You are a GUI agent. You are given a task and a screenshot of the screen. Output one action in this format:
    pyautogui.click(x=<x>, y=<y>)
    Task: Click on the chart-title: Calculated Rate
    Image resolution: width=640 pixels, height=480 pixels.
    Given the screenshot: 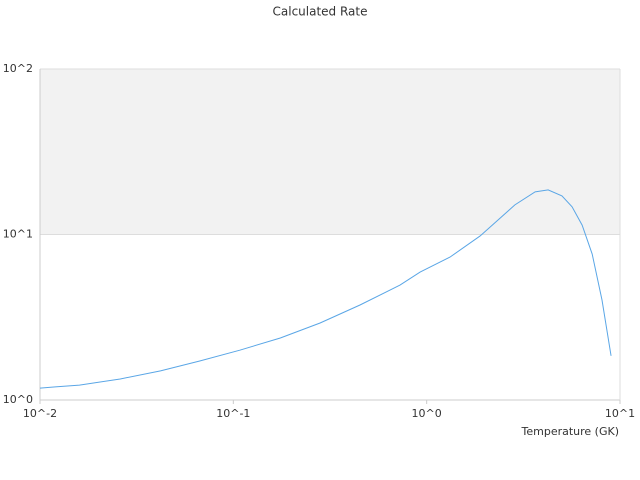 What is the action you would take?
    pyautogui.click(x=320, y=12)
    